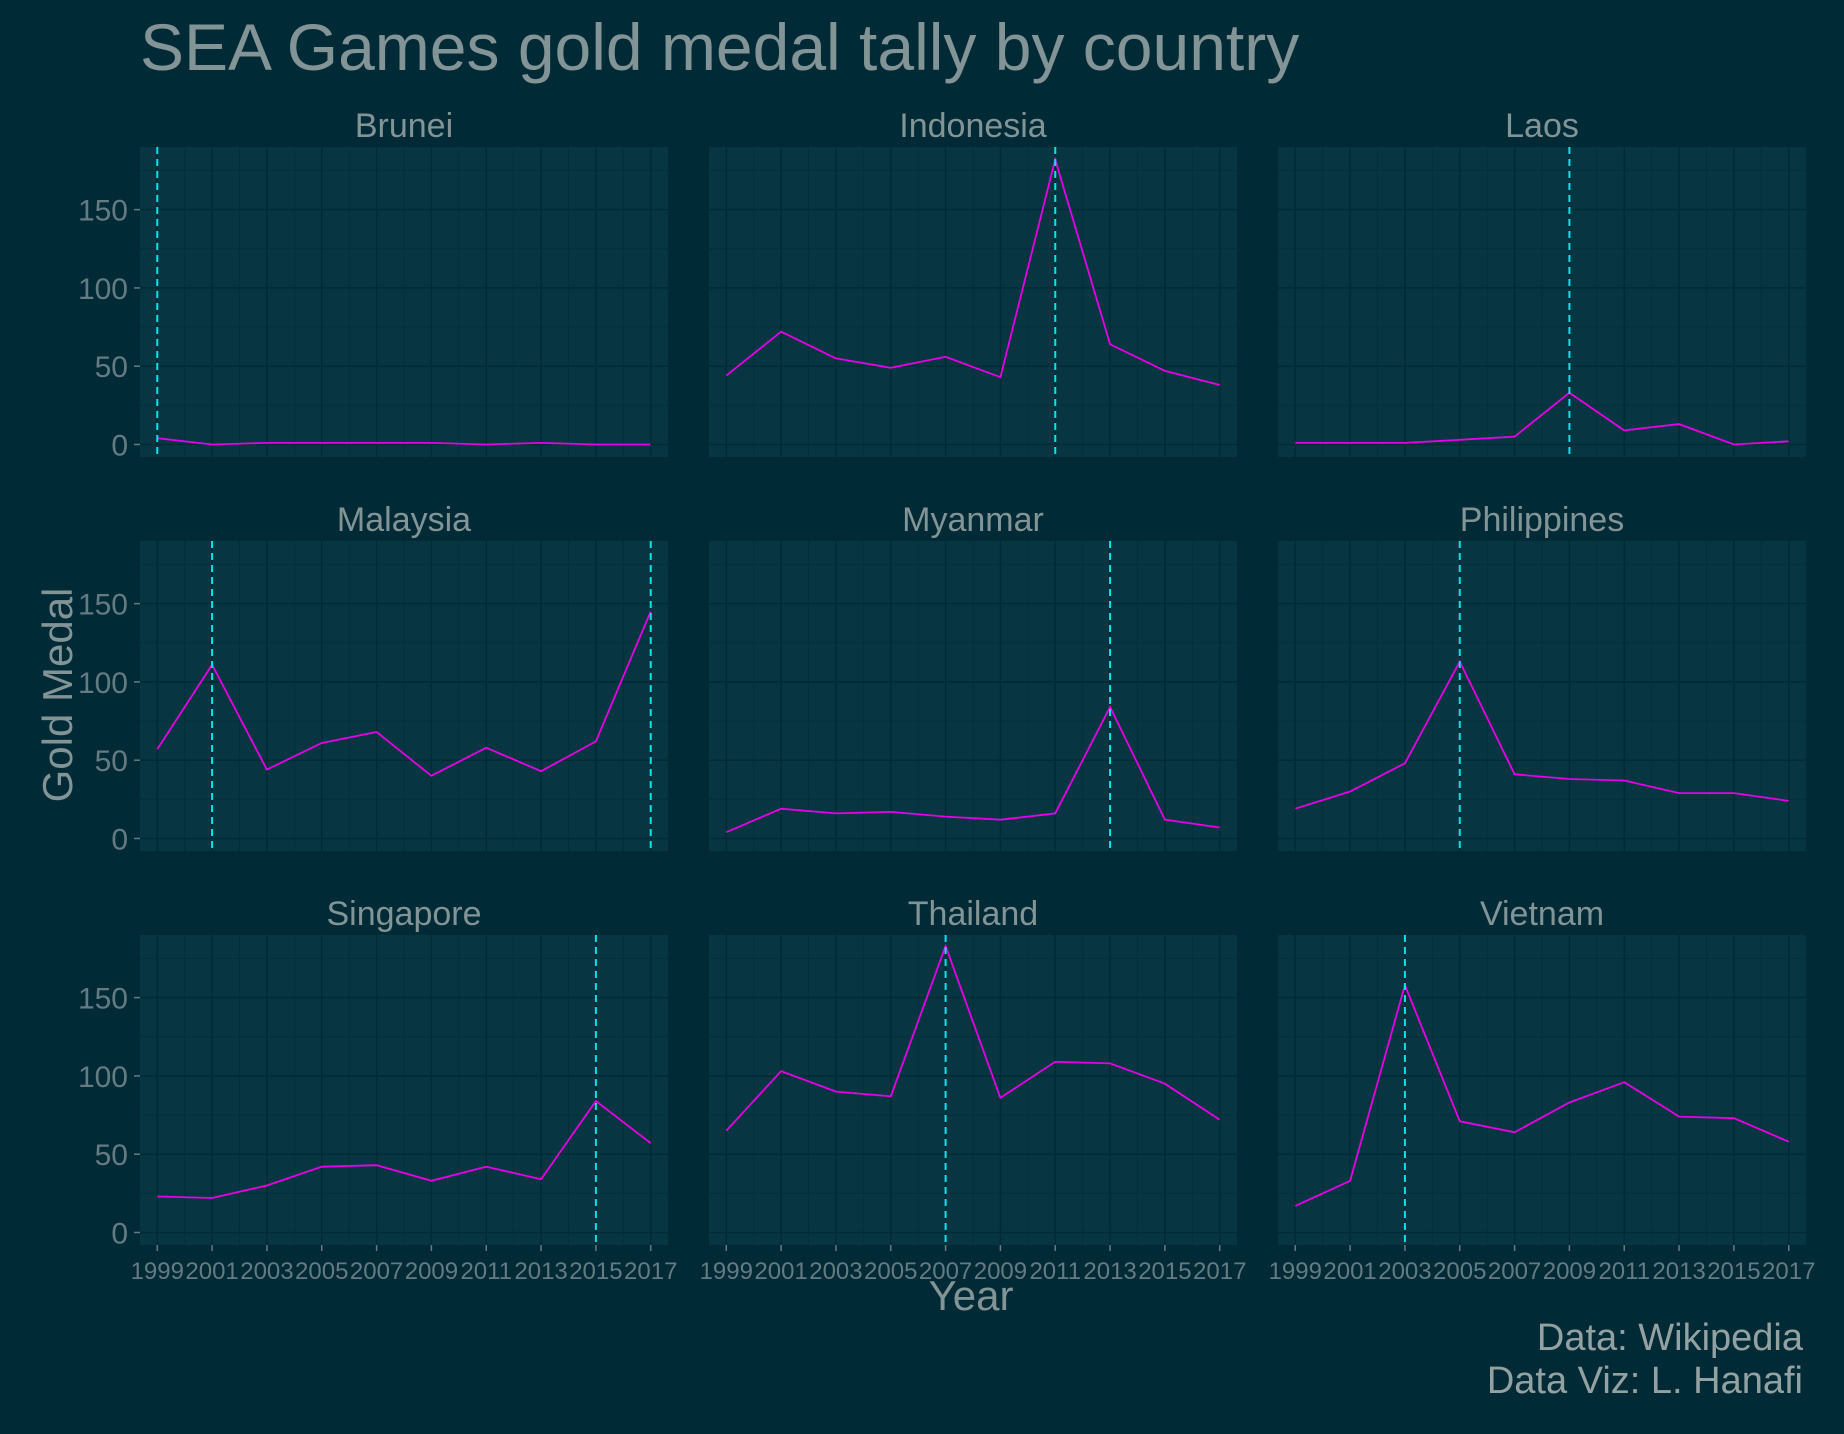 The image size is (1844, 1434). I want to click on panel-title: Thailand, so click(973, 914).